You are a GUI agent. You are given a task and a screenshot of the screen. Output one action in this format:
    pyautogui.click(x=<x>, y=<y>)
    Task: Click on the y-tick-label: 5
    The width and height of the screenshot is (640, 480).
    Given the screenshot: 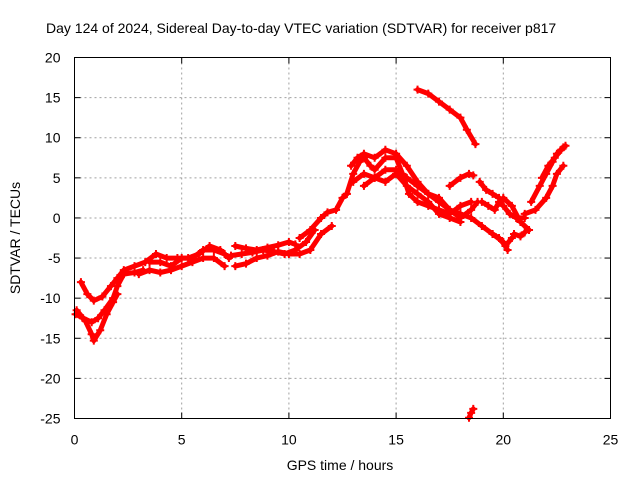 What is the action you would take?
    pyautogui.click(x=57, y=178)
    